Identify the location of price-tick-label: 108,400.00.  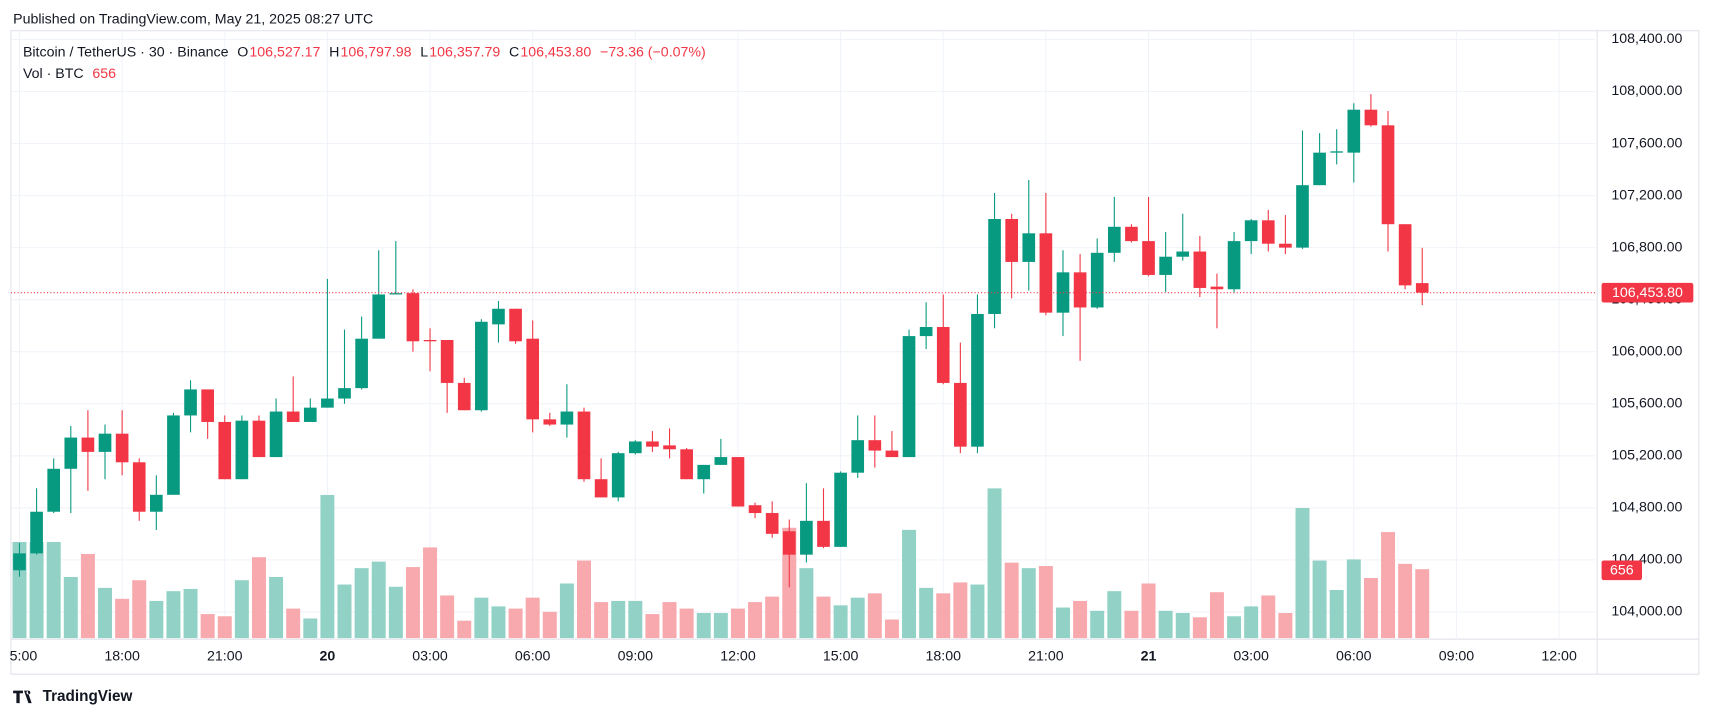
(1646, 39).